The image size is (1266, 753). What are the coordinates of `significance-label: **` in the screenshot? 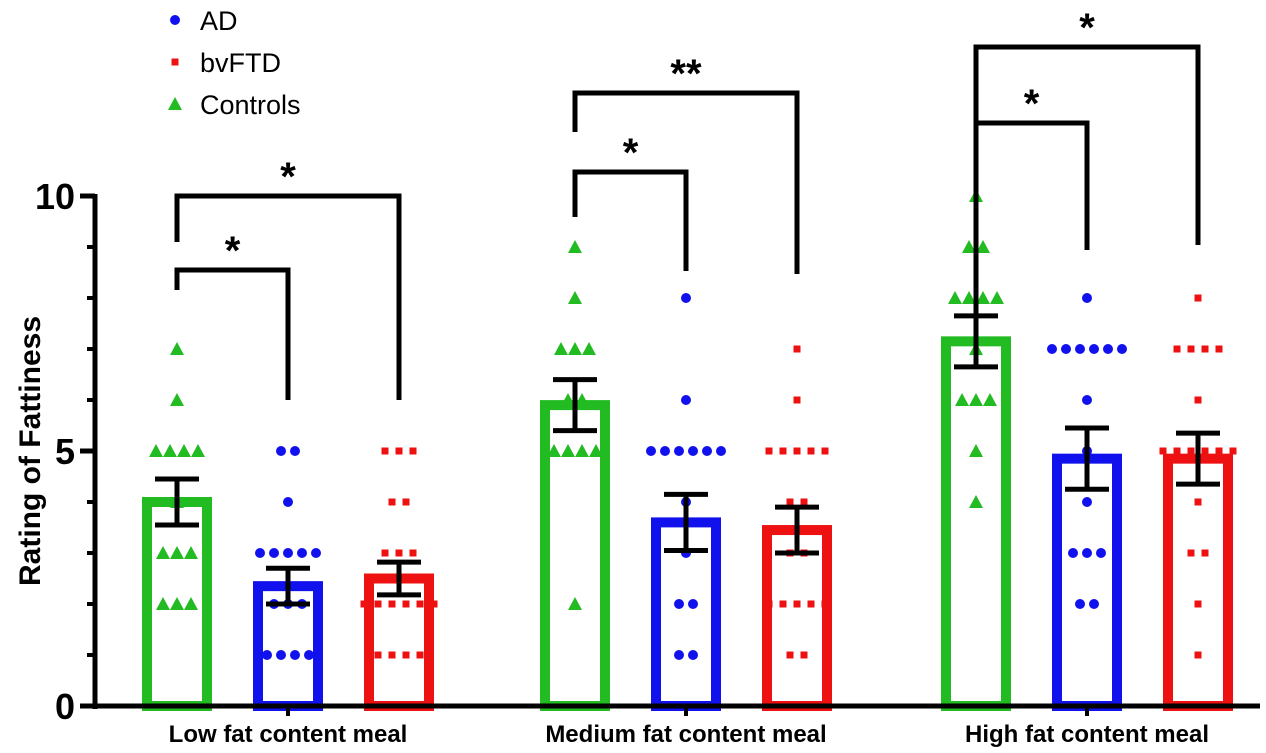 It's located at (686, 74).